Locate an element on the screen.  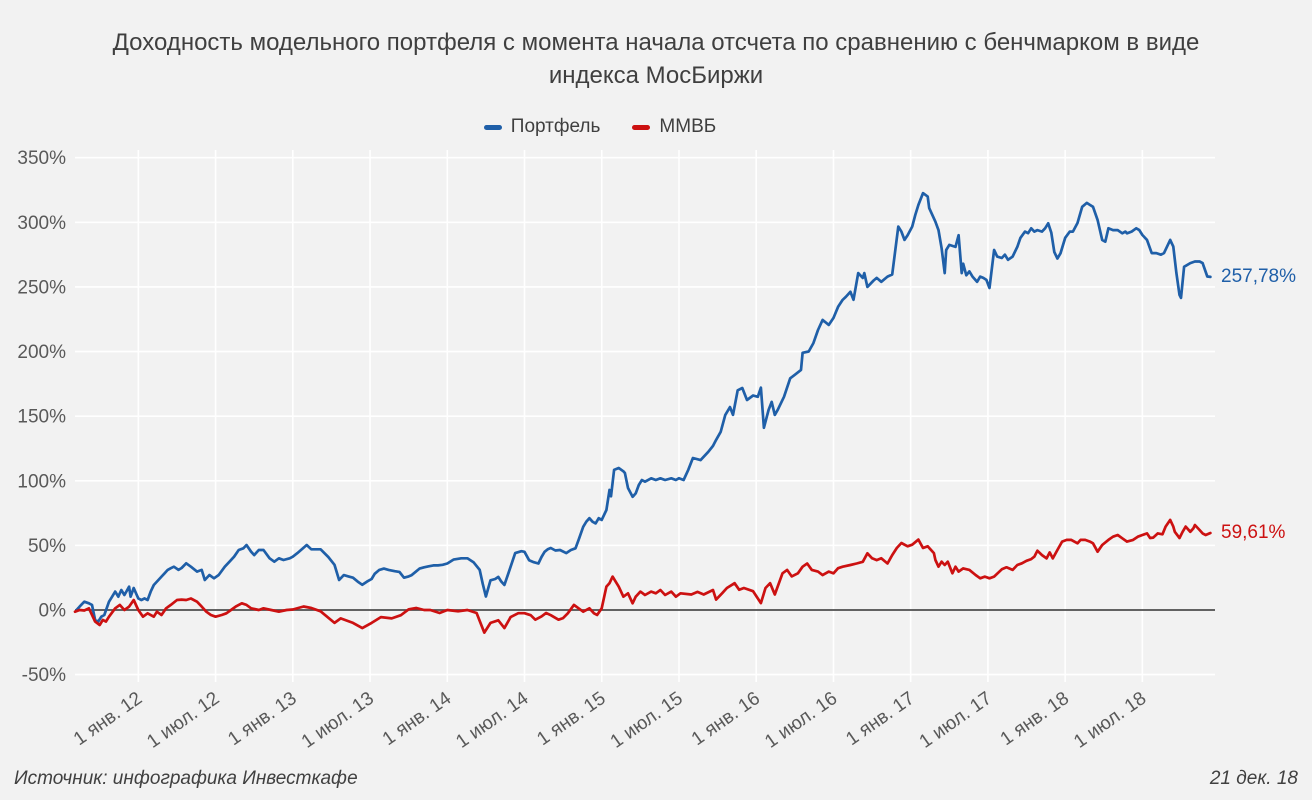
y-axis-tick-label: 50% is located at coordinates (47, 546).